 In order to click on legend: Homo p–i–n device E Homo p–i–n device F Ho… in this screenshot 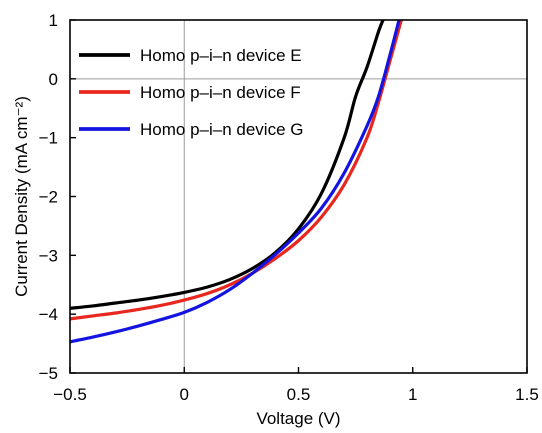, I will do `click(191, 92)`.